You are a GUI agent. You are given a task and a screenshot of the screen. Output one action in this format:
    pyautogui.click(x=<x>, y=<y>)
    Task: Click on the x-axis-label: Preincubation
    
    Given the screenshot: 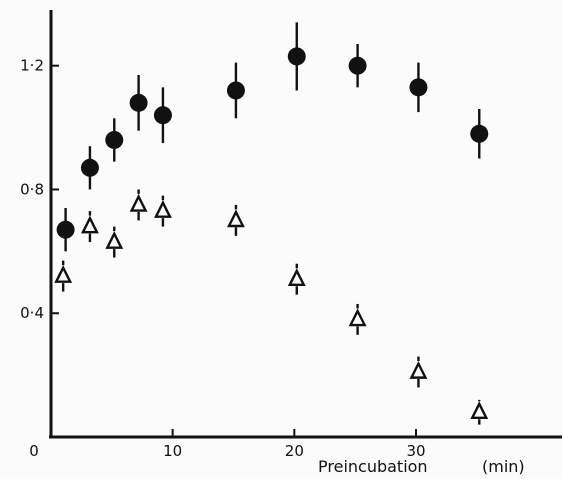 What is the action you would take?
    pyautogui.click(x=373, y=466)
    